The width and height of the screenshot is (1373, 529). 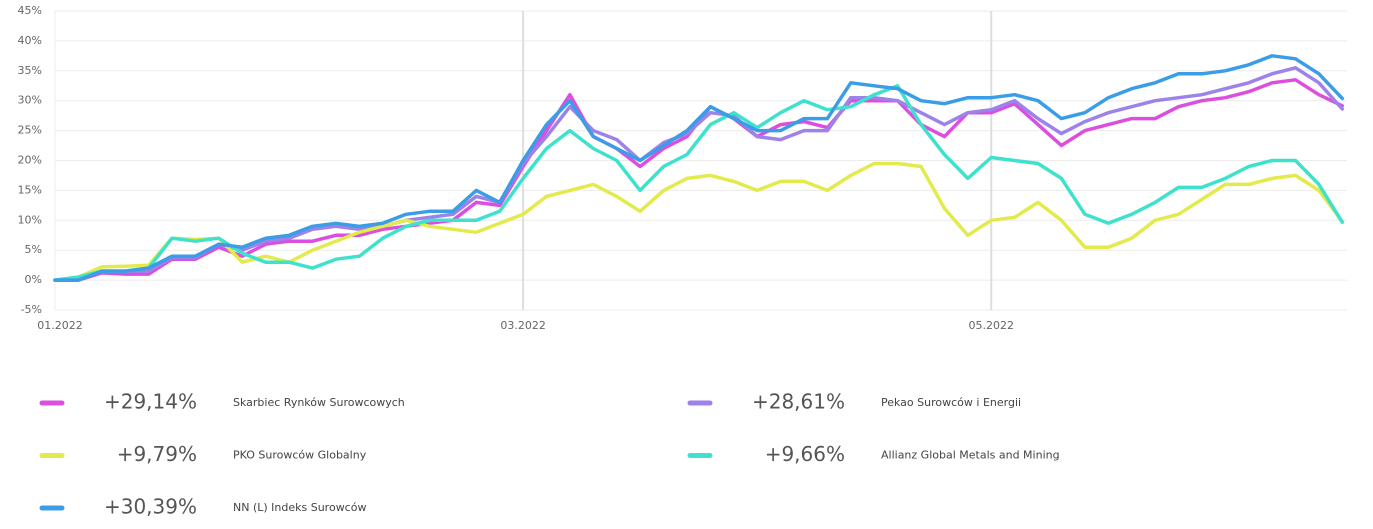 What do you see at coordinates (30, 40) in the screenshot?
I see `y-tick-label: 40%` at bounding box center [30, 40].